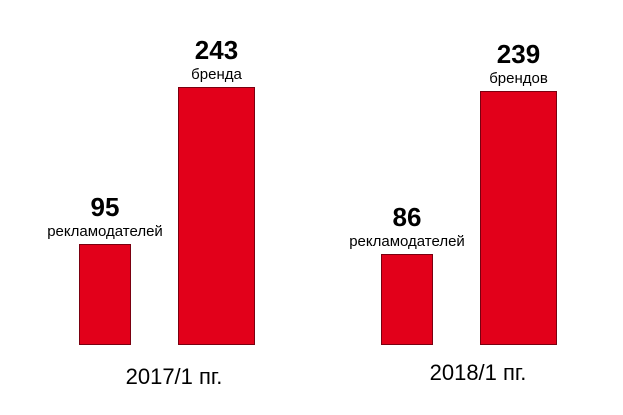  I want to click on bar-value-label: 239, so click(518, 54).